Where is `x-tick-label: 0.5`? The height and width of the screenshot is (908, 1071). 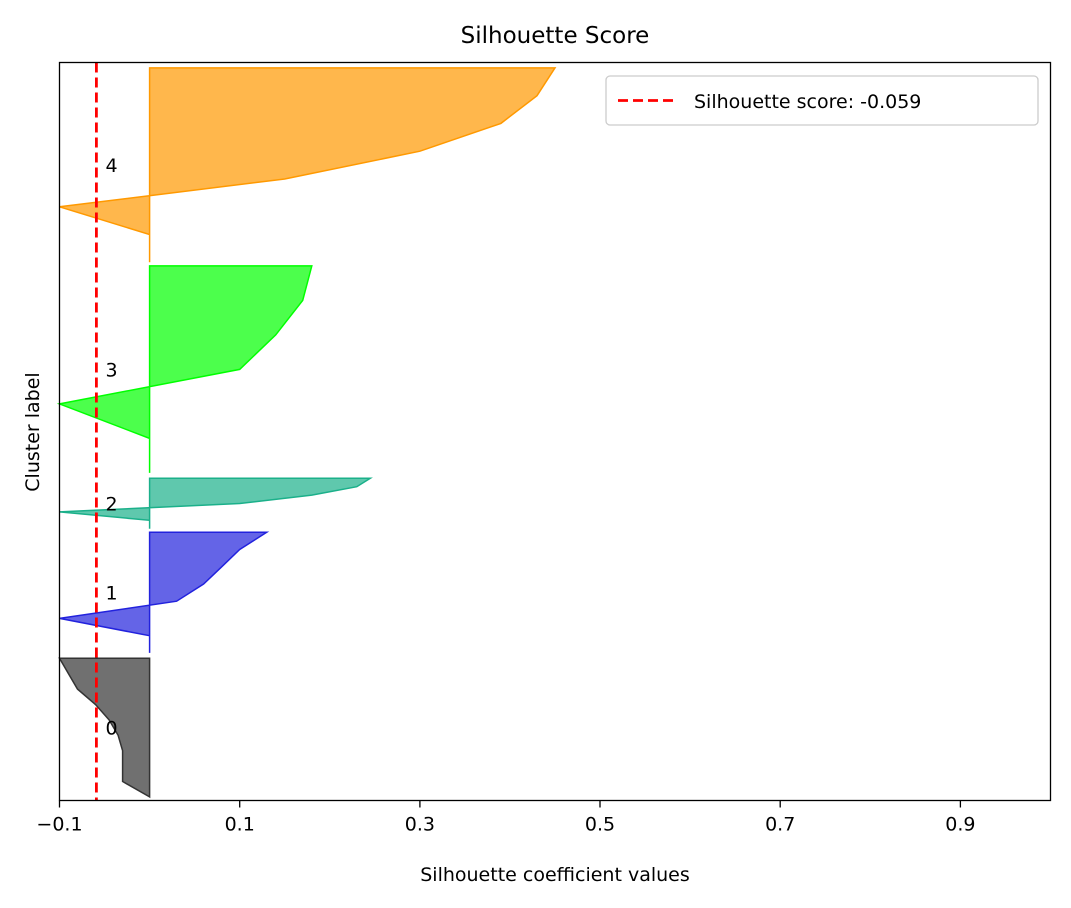 x-tick-label: 0.5 is located at coordinates (600, 825).